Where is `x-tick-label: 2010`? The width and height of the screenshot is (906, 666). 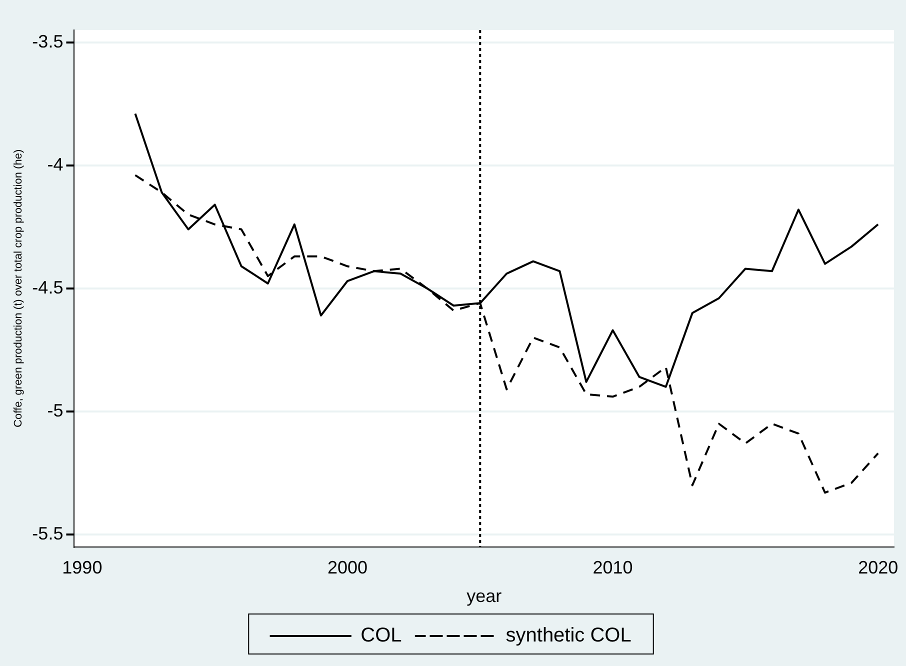
x-tick-label: 2010 is located at coordinates (612, 568).